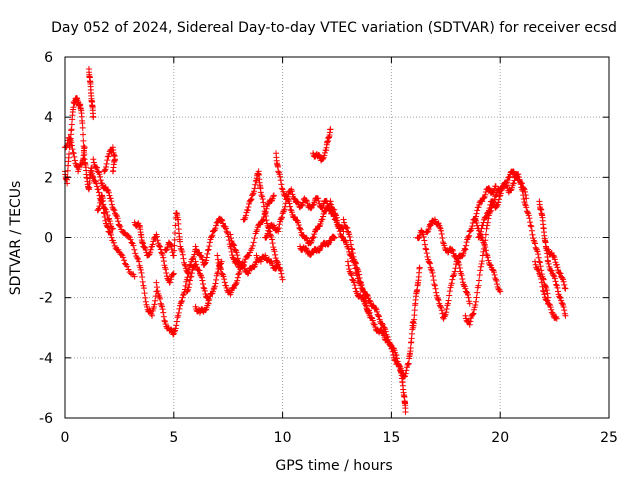 This screenshot has height=485, width=640. Describe the element at coordinates (48, 239) in the screenshot. I see `y-tick-label: 0` at that location.